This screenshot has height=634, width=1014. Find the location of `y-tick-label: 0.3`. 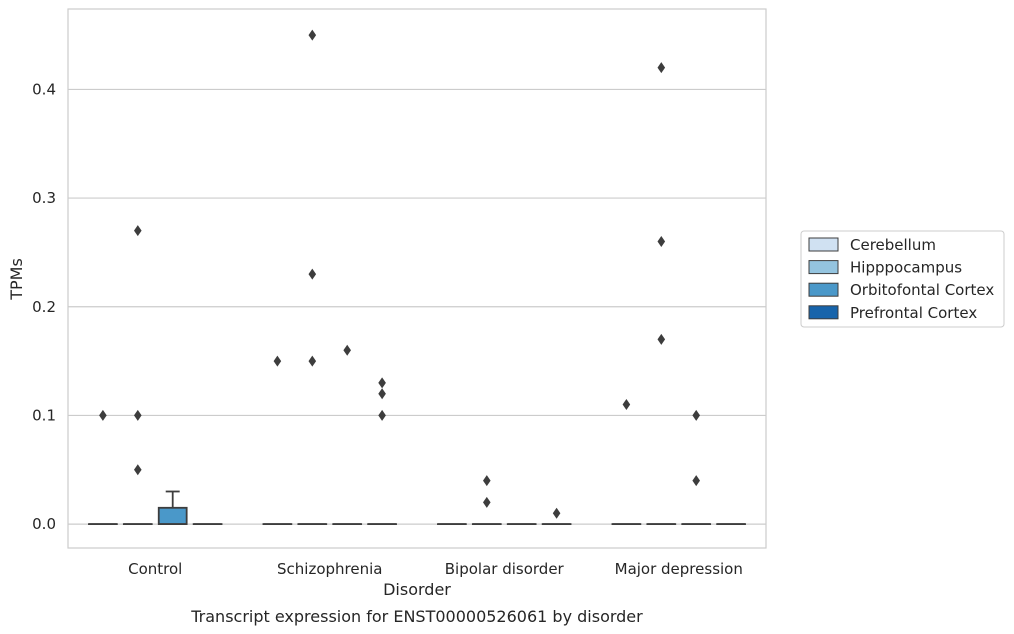

y-tick-label: 0.3 is located at coordinates (44, 198).